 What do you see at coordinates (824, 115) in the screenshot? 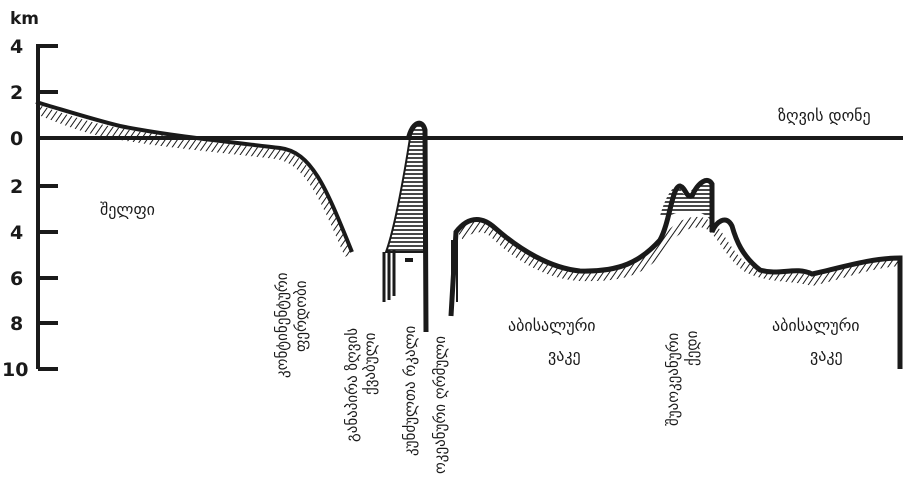
I see `sea-level-label: ზღვის დონე` at bounding box center [824, 115].